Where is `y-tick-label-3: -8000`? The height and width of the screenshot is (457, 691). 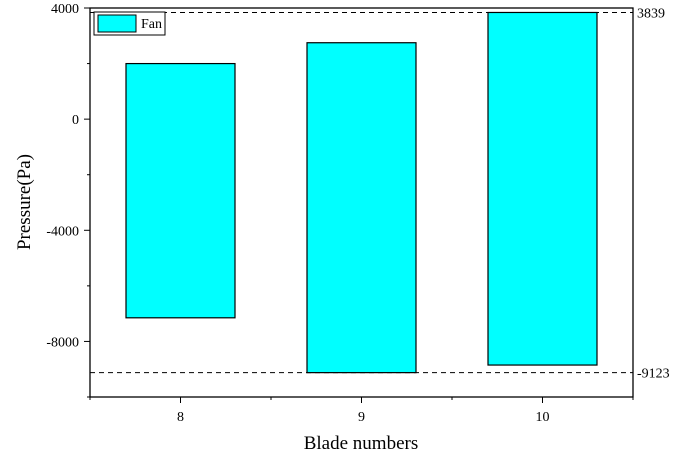
y-tick-label-3: -8000 is located at coordinates (62, 342).